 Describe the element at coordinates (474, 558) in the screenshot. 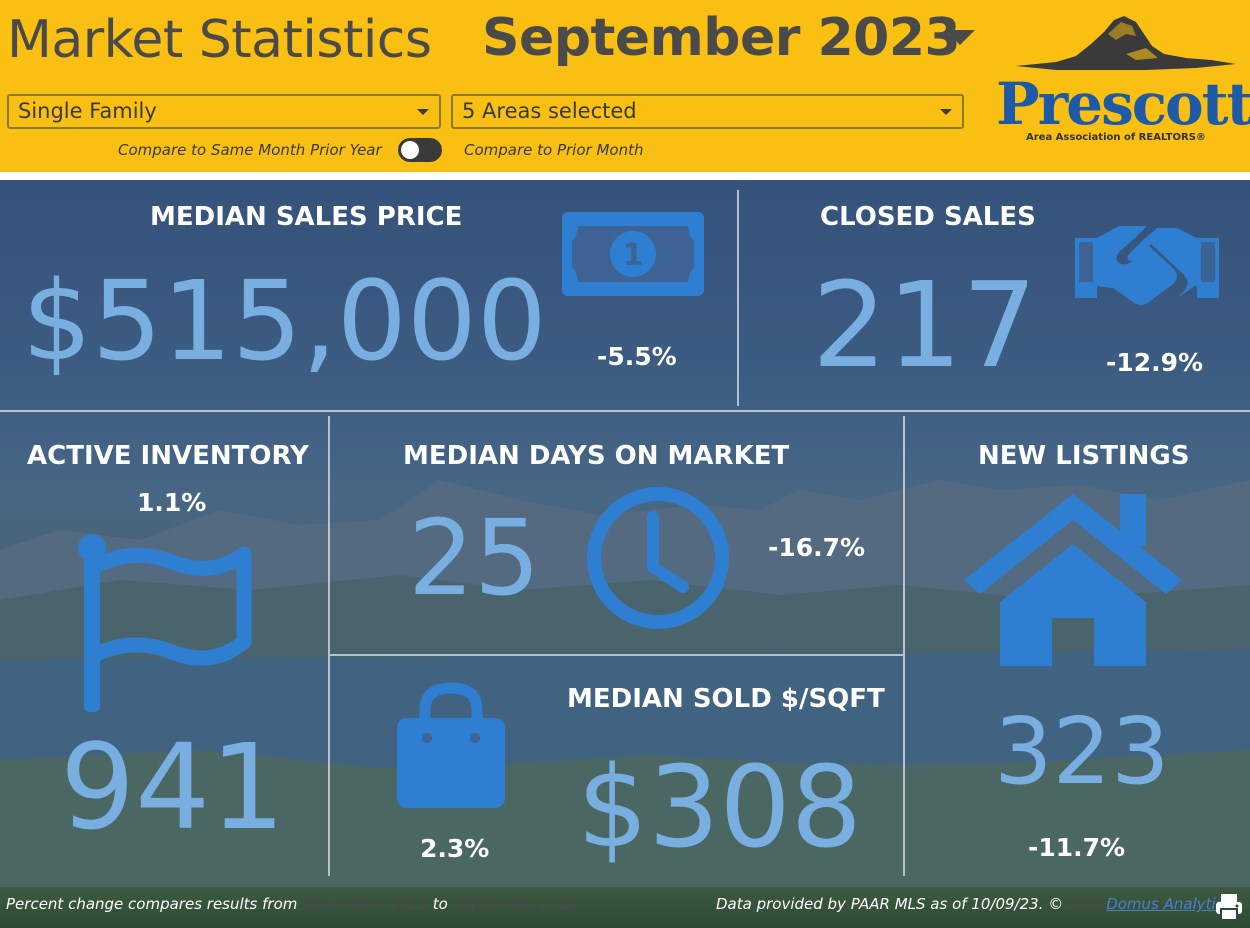

I see `days-on-market-value: 25` at that location.